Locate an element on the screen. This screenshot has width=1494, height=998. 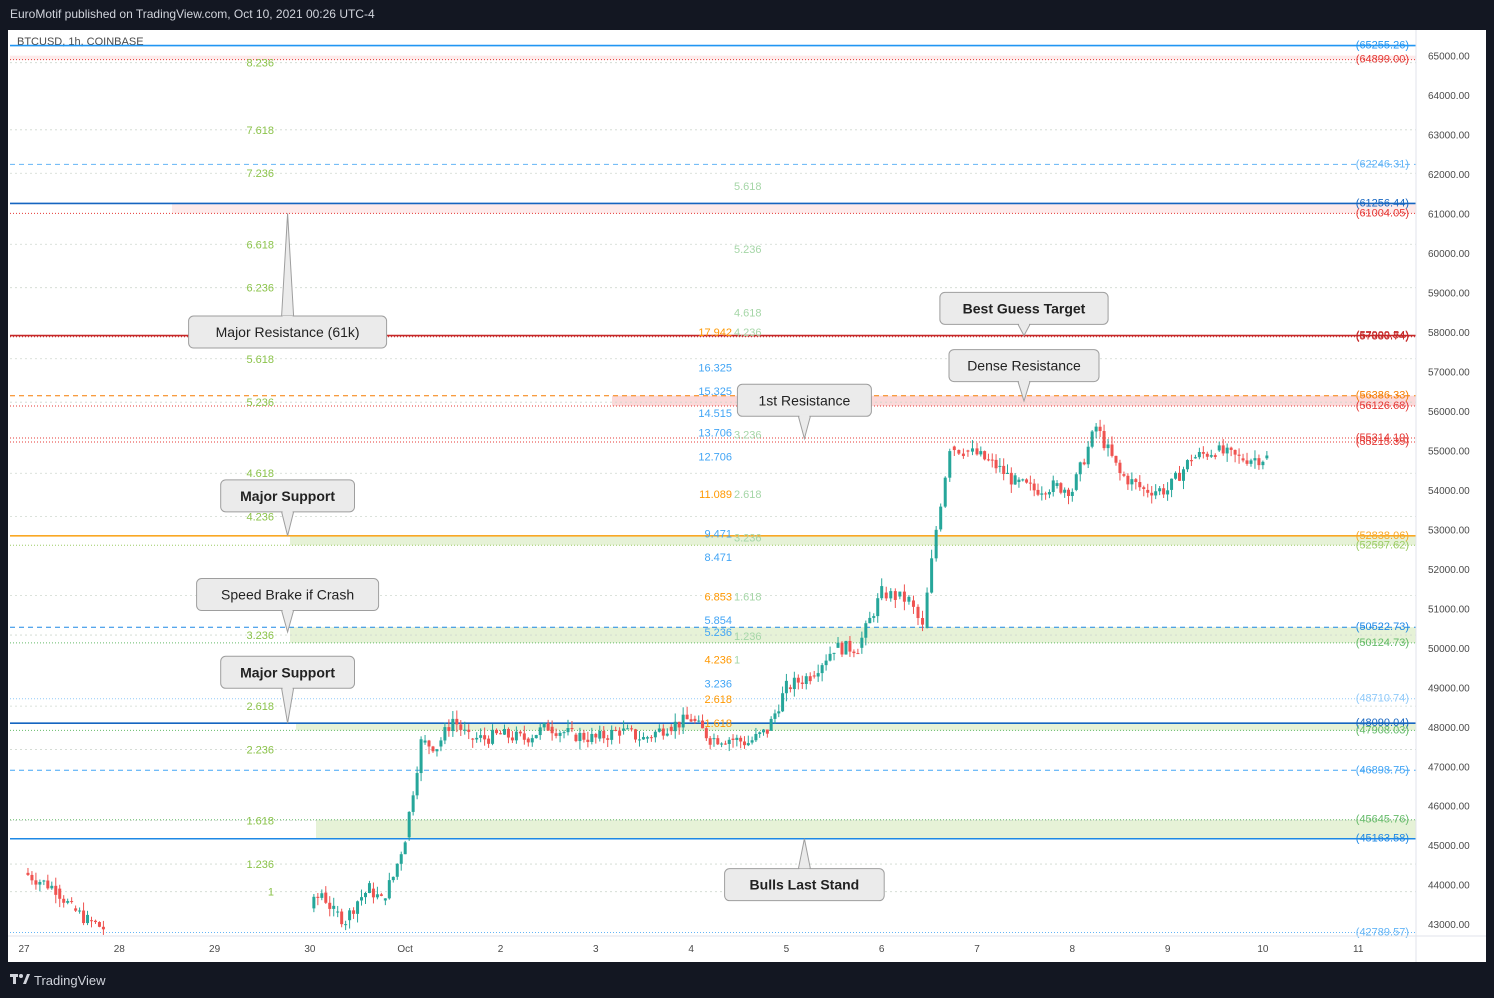
fib-level-label: 9.471 is located at coordinates (718, 534).